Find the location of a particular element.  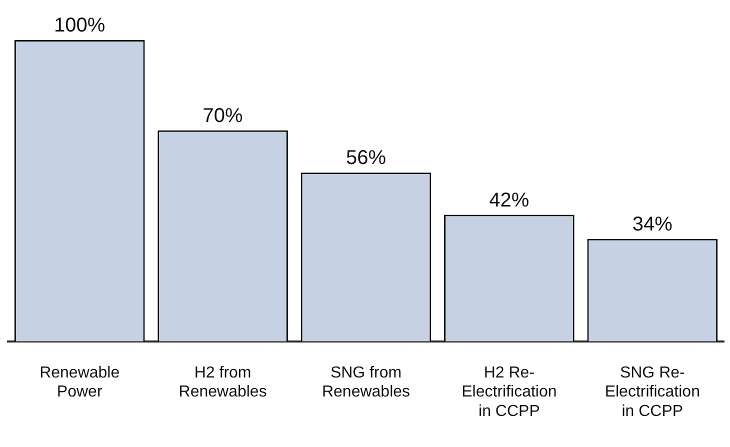

data-label: 42% is located at coordinates (509, 200).